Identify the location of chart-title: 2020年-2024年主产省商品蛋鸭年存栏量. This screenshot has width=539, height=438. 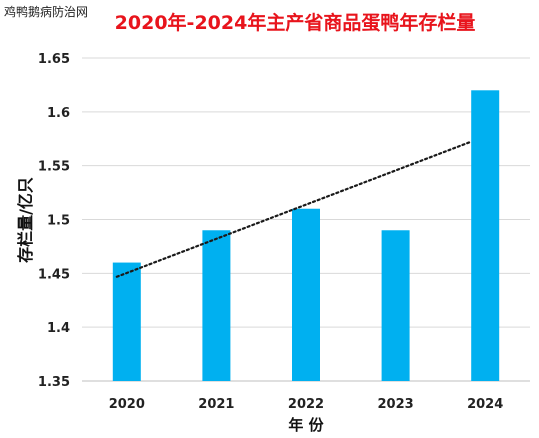
(295, 22).